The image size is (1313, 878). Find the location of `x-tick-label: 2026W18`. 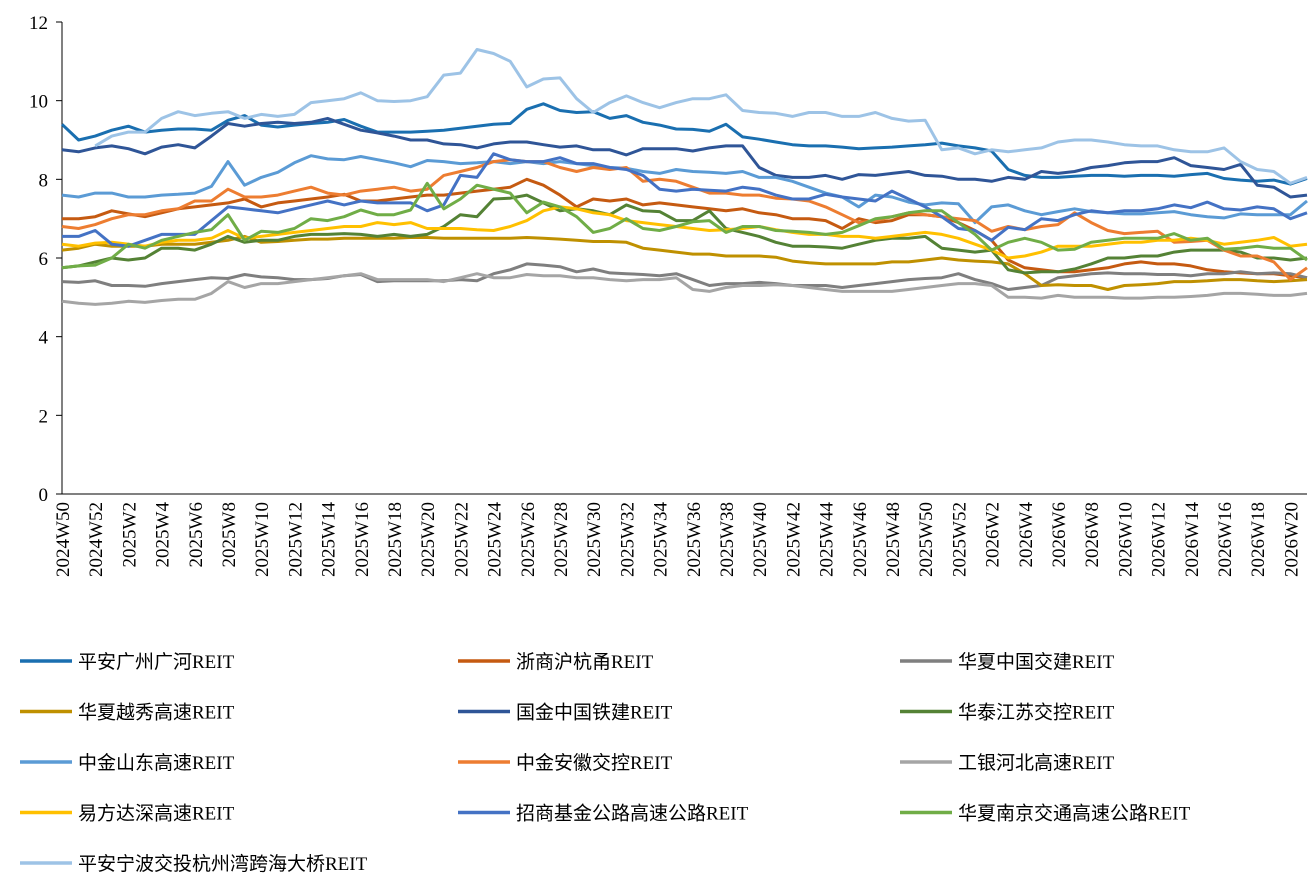

x-tick-label: 2026W18 is located at coordinates (1258, 539).